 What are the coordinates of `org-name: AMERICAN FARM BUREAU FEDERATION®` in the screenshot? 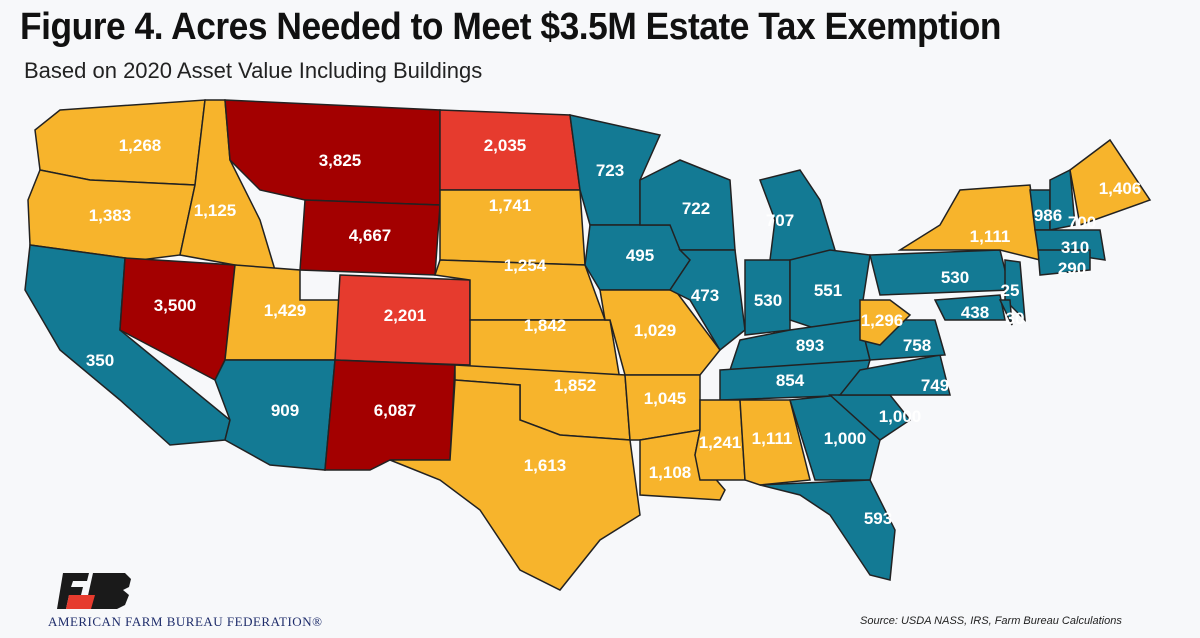 It's located at (185, 621).